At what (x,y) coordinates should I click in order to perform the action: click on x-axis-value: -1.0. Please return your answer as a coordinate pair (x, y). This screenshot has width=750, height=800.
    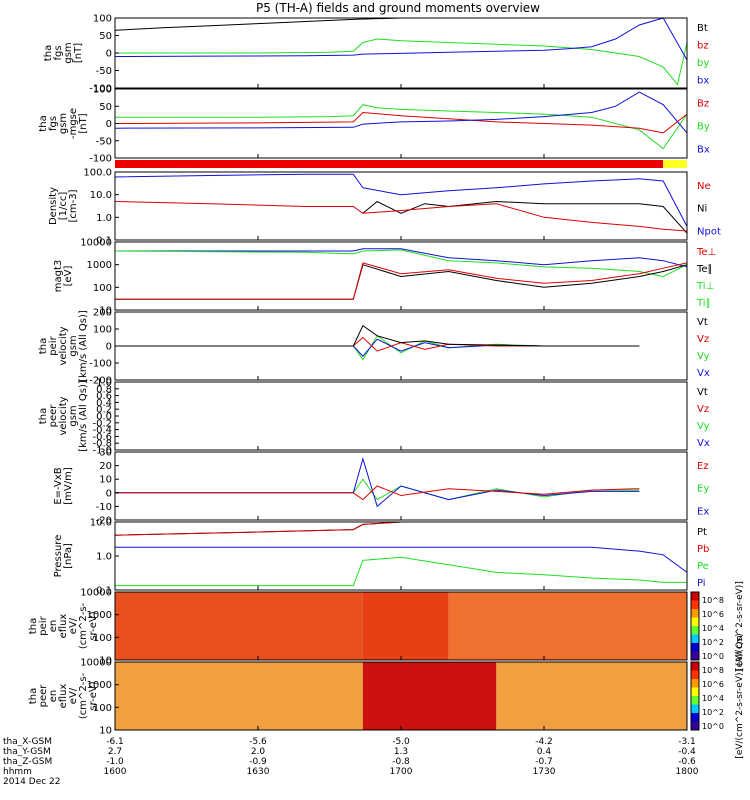
    Looking at the image, I should click on (115, 762).